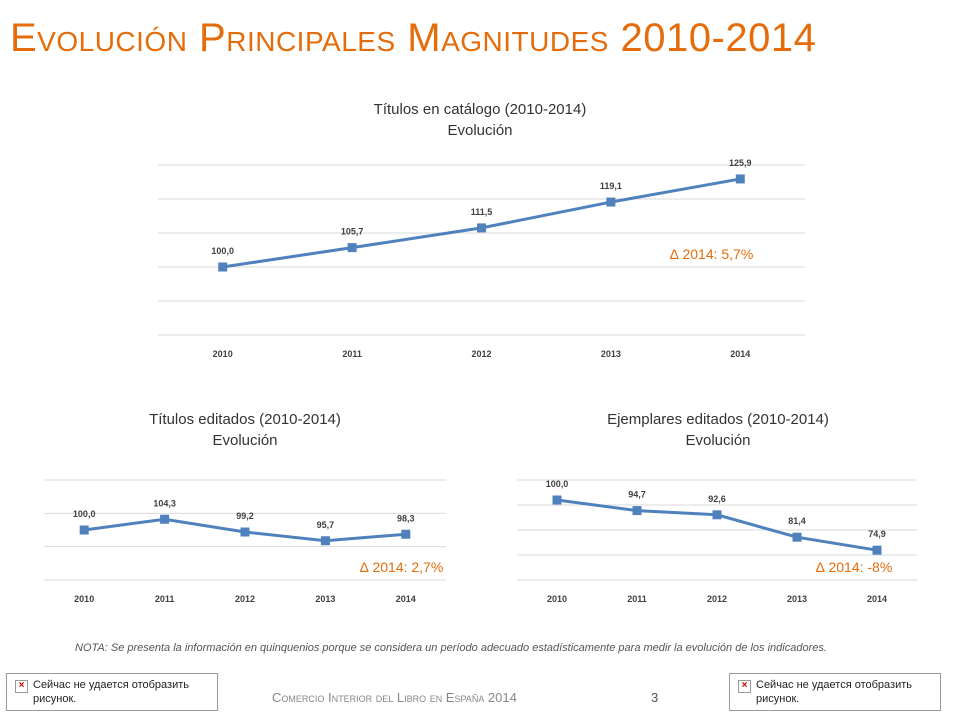 The image size is (960, 720). Describe the element at coordinates (712, 254) in the screenshot. I see `chart-1-delta-annotation: ∆ 2014: 5,7%` at that location.